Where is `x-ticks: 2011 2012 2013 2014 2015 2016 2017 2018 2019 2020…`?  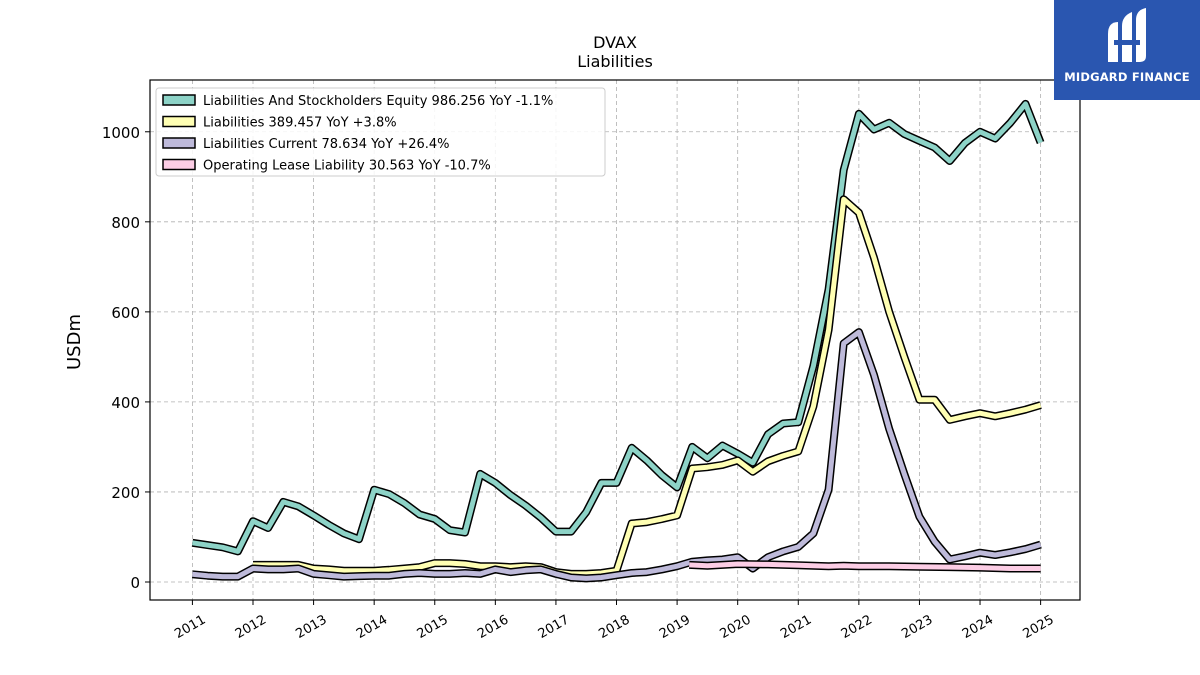
x-ticks: 2011 2012 2013 2014 2015 2016 2017 2018 2019 2020… is located at coordinates (614, 621).